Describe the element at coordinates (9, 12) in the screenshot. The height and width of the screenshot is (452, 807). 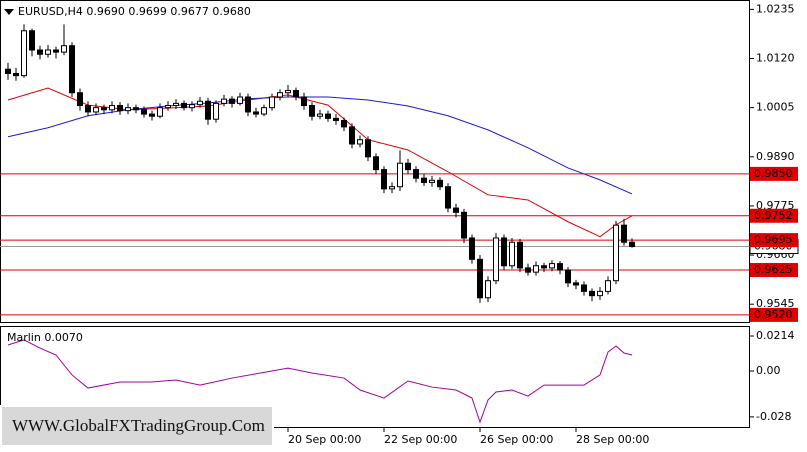
I see `title-arrow` at that location.